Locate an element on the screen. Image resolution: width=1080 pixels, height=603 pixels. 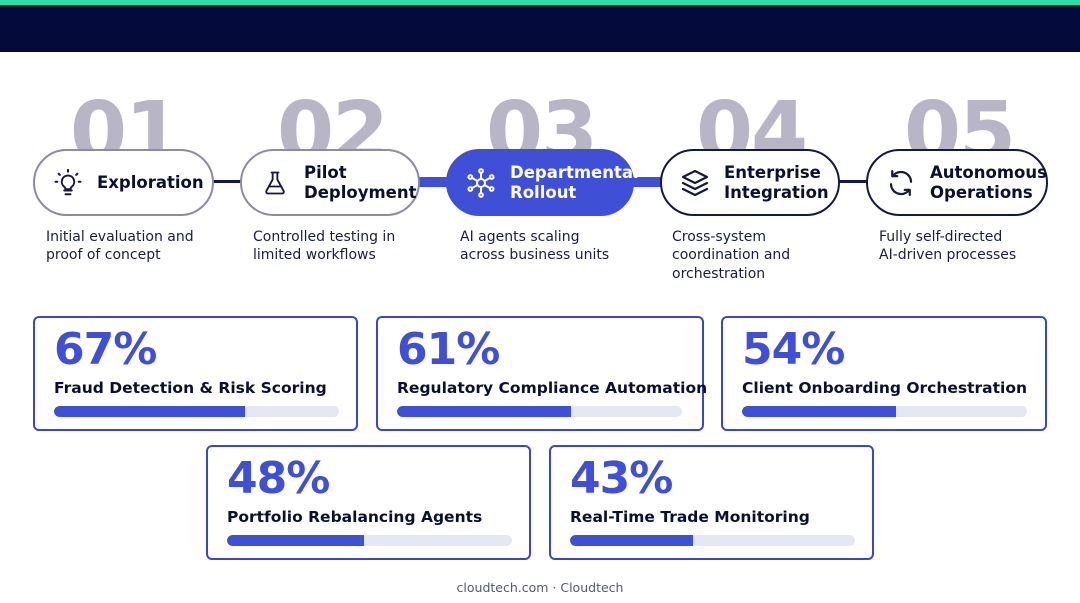
lightbulb-icon is located at coordinates (68, 183).